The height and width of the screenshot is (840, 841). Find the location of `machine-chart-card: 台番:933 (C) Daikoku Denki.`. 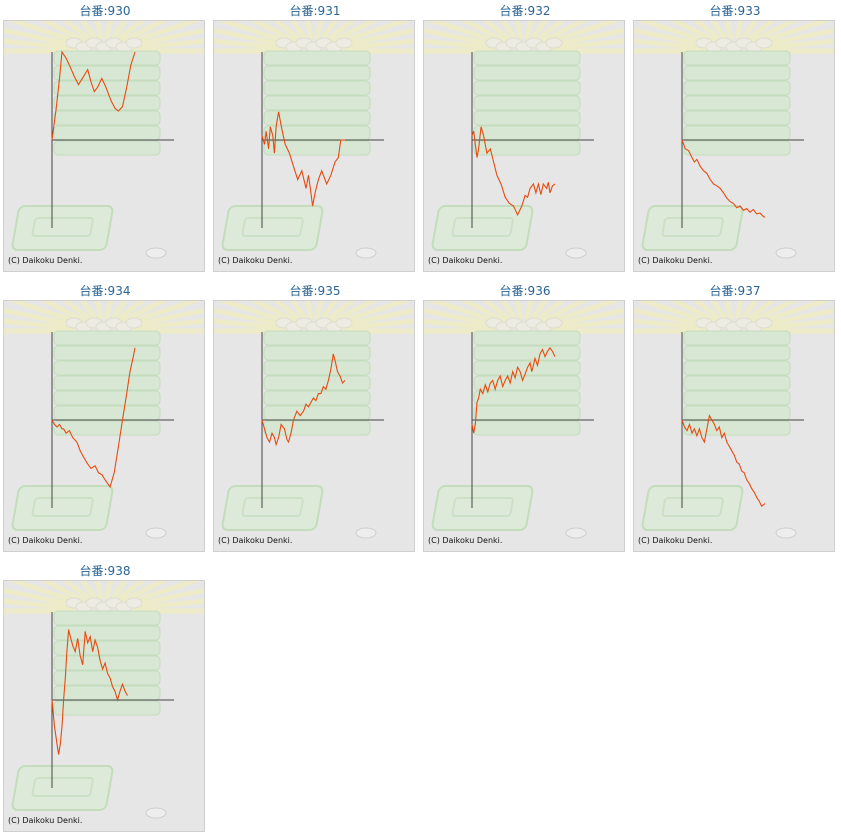

machine-chart-card: 台番:933 (C) Daikoku Denki. is located at coordinates (735, 139).